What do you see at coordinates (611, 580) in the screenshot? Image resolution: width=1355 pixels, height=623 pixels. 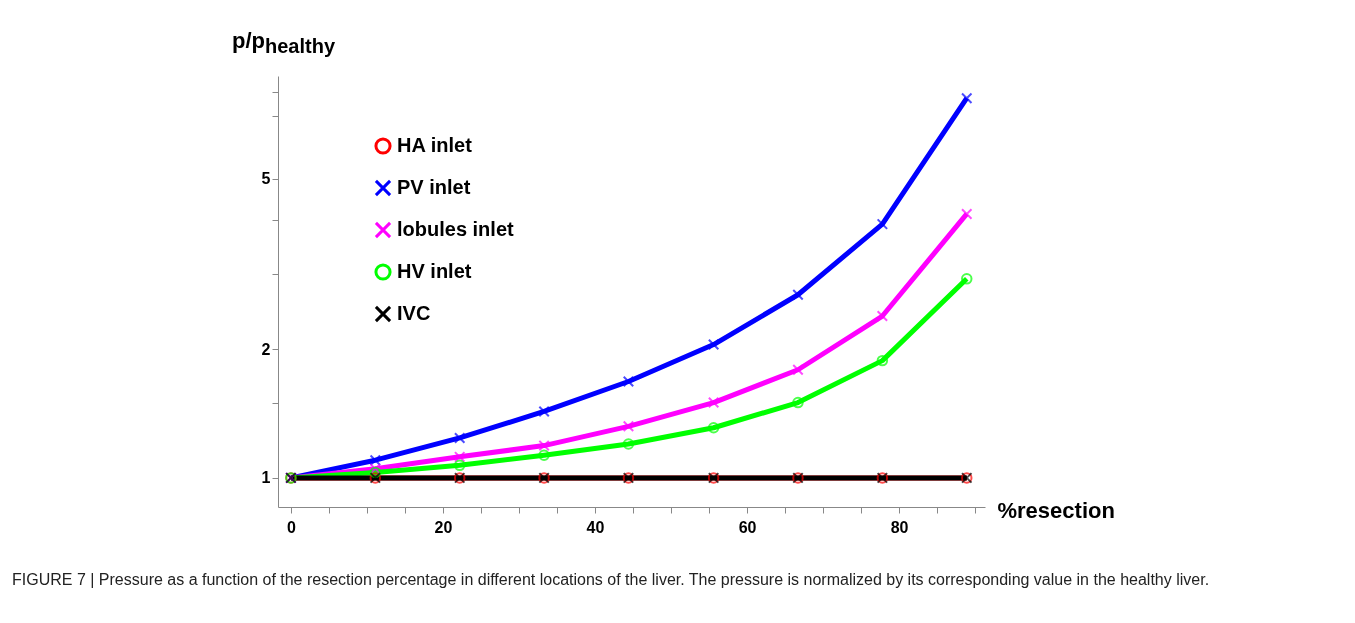 I see `caption: FIGURE 7 | Pressure as a function of the resection percentage in different locations of the liver. The pressure is normalized by its corresponding value in the healthy liver.` at bounding box center [611, 580].